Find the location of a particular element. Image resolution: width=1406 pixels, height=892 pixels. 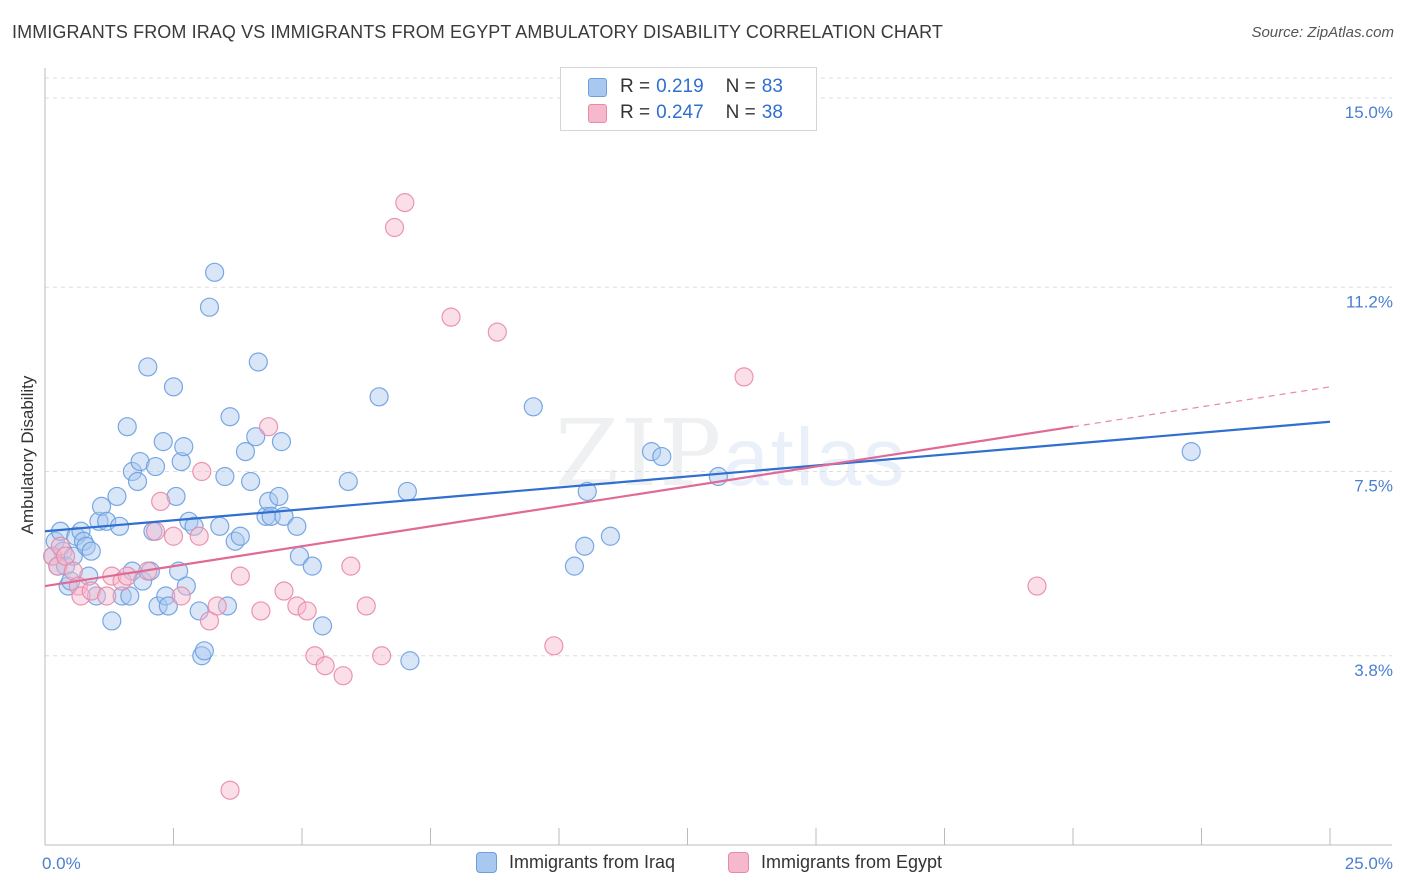

trend-line-iraq is located at coordinates (687, 476).